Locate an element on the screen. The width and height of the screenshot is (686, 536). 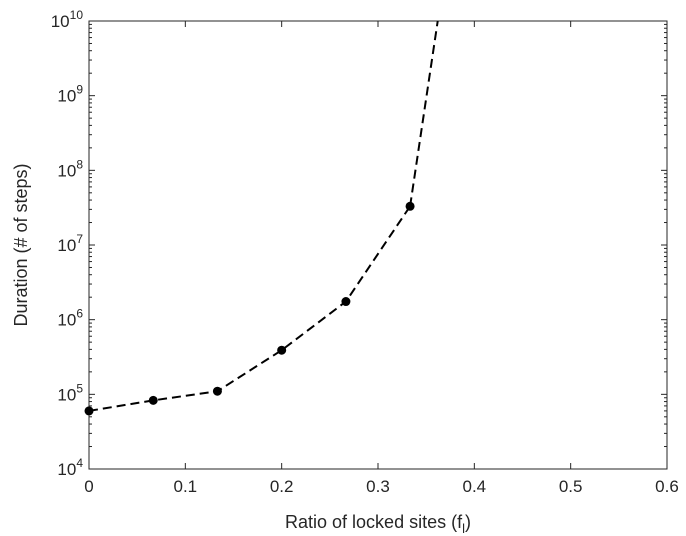
x-axis-label: Ratio of locked sites (fl) is located at coordinates (378, 524).